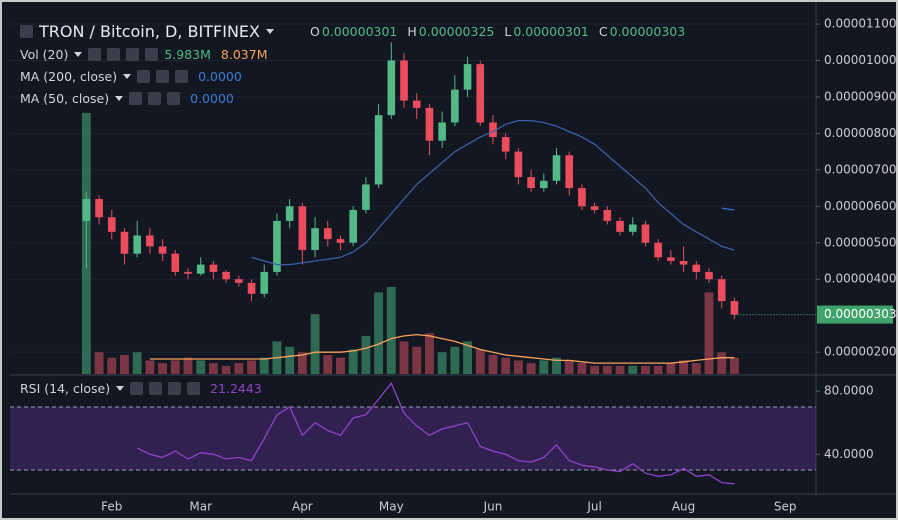  I want to click on moving-average-line, so click(728, 209).